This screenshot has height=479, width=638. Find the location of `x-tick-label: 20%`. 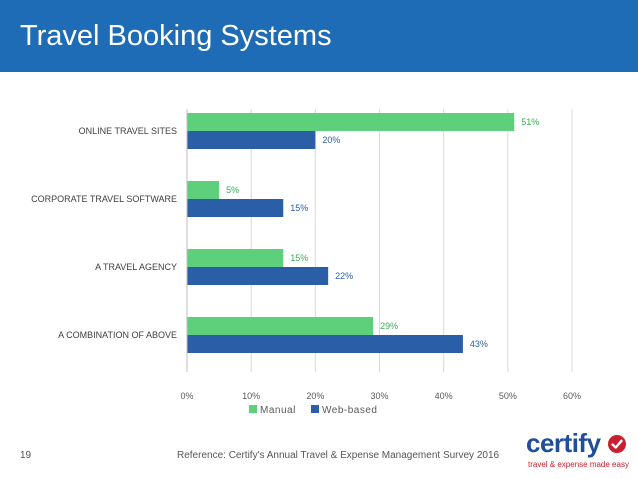

x-tick-label: 20% is located at coordinates (315, 396).